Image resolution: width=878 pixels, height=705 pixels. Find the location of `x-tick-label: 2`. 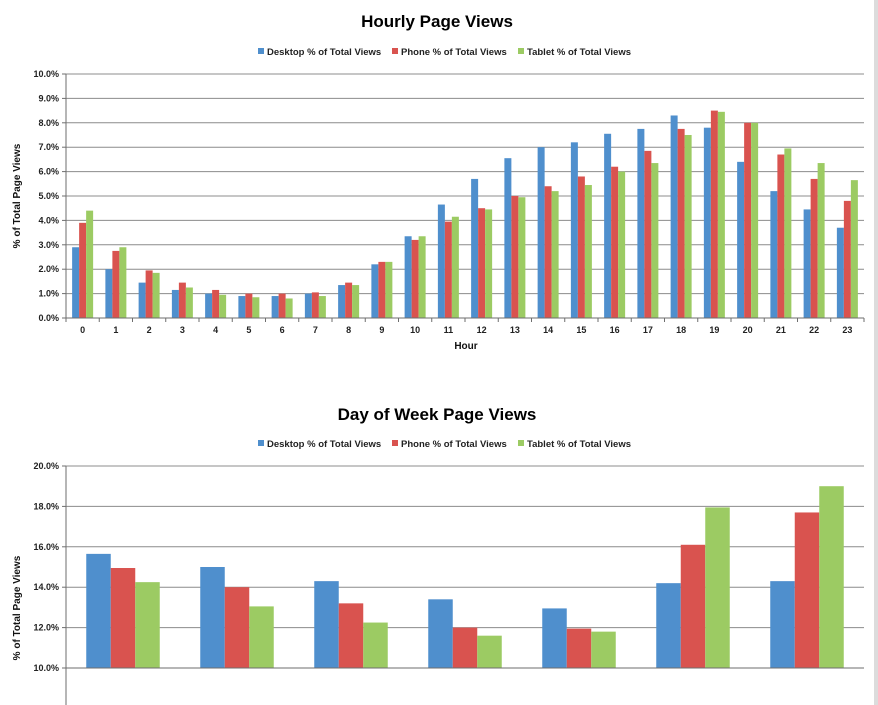

x-tick-label: 2 is located at coordinates (149, 330).